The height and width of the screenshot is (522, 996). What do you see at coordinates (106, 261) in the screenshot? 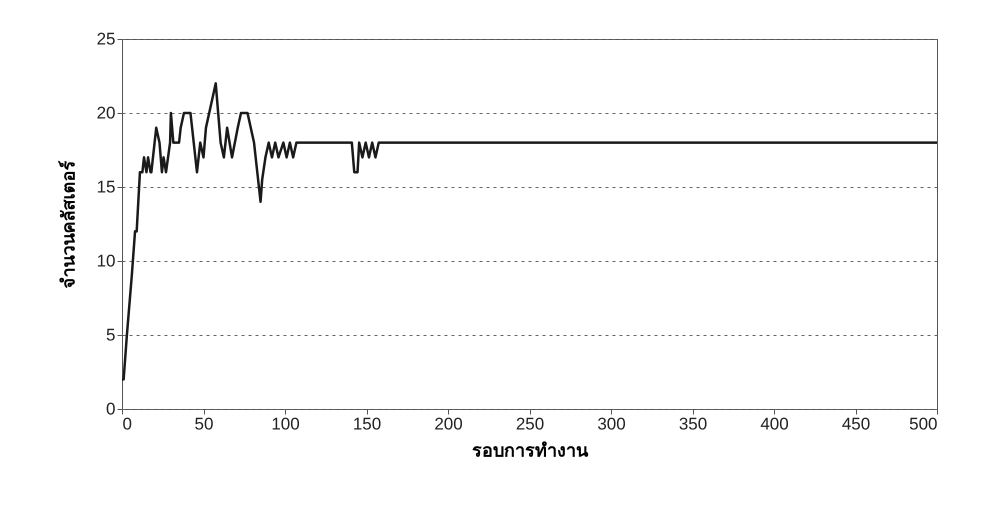
I see `y-tick-label: 10` at bounding box center [106, 261].